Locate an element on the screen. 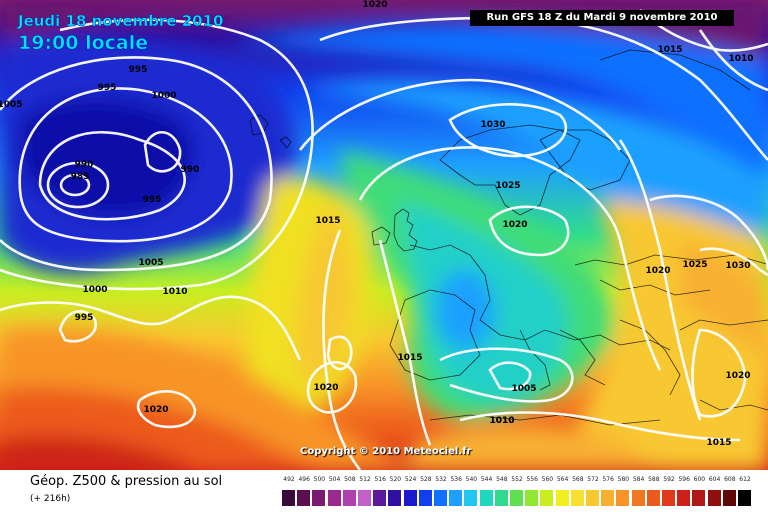 The height and width of the screenshot is (512, 768). scale-label: 496 is located at coordinates (304, 479).